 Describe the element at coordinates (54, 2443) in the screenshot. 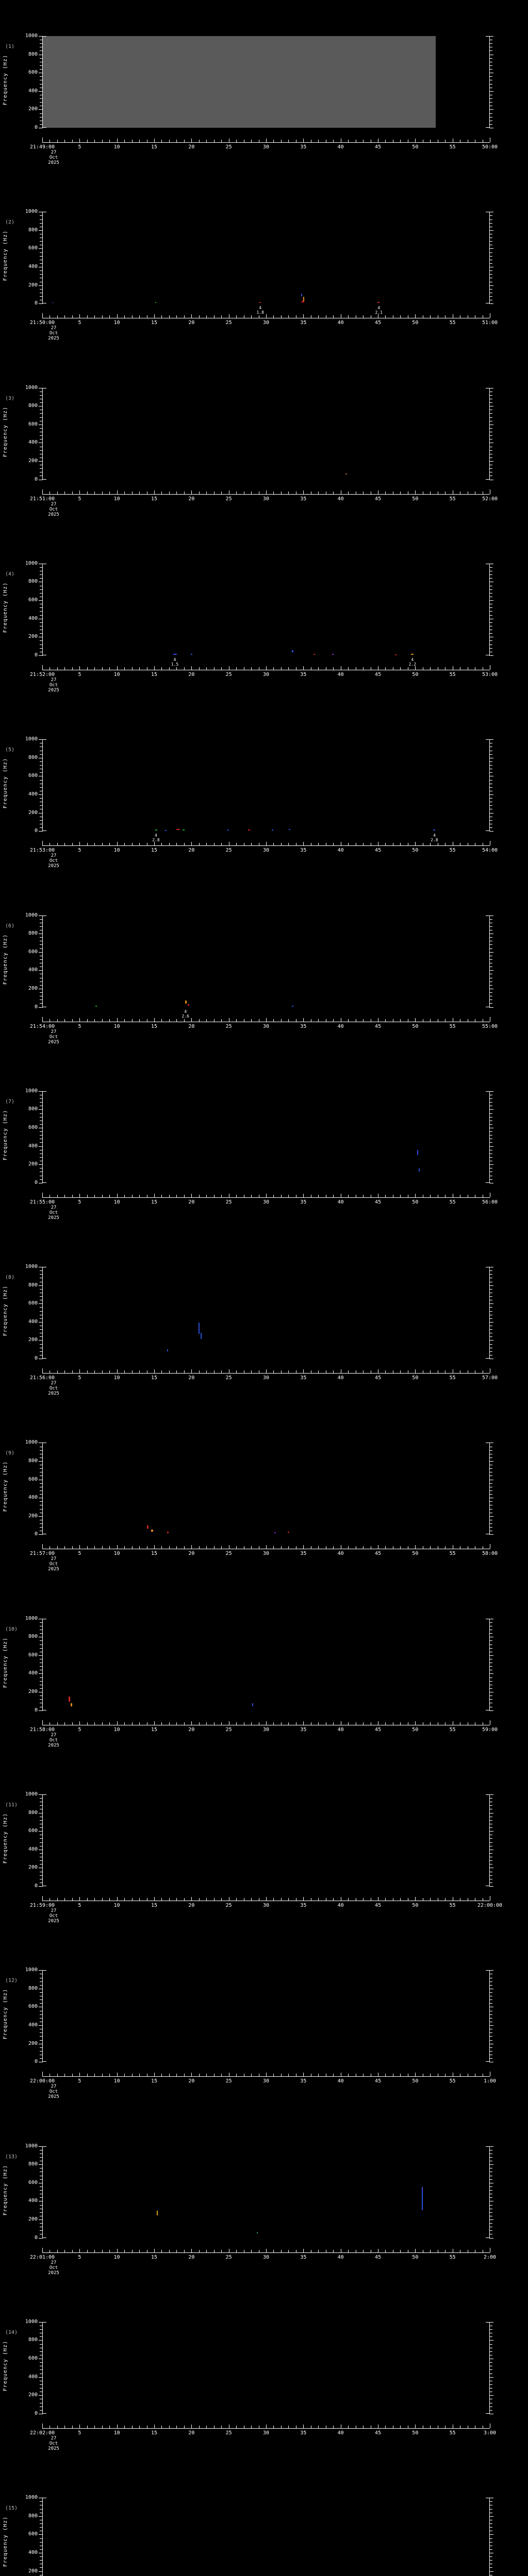

I see `date-line: Oct` at that location.